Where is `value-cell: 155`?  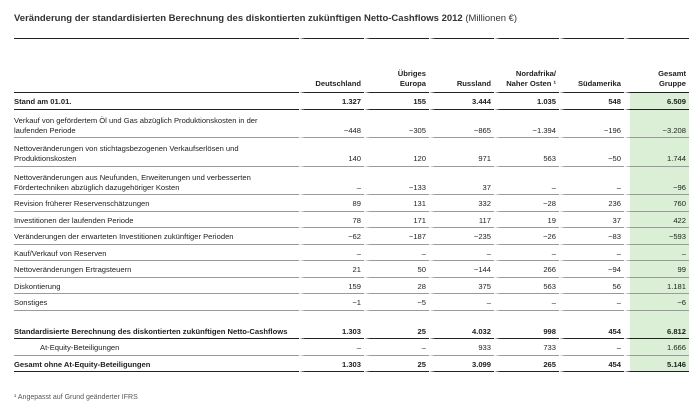 value-cell: 155 is located at coordinates (396, 101).